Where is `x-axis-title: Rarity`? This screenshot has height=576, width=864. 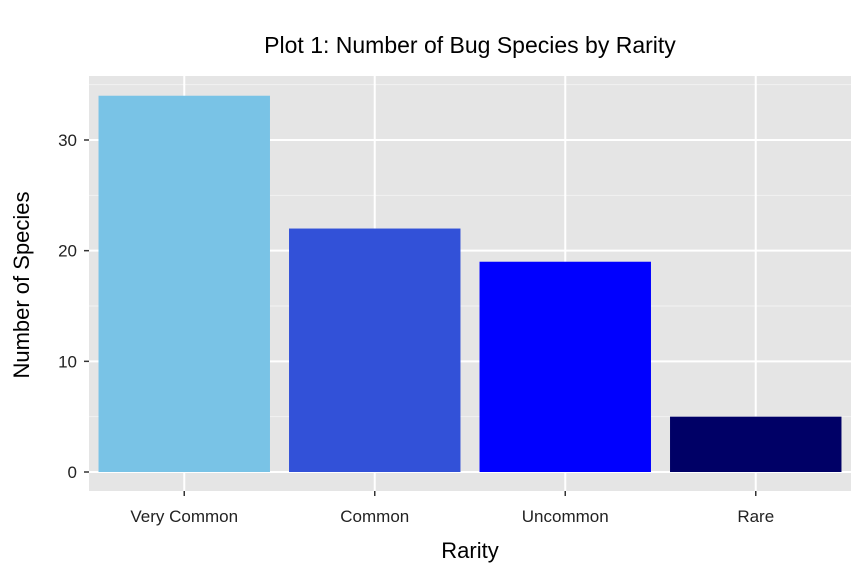 x-axis-title: Rarity is located at coordinates (469, 550).